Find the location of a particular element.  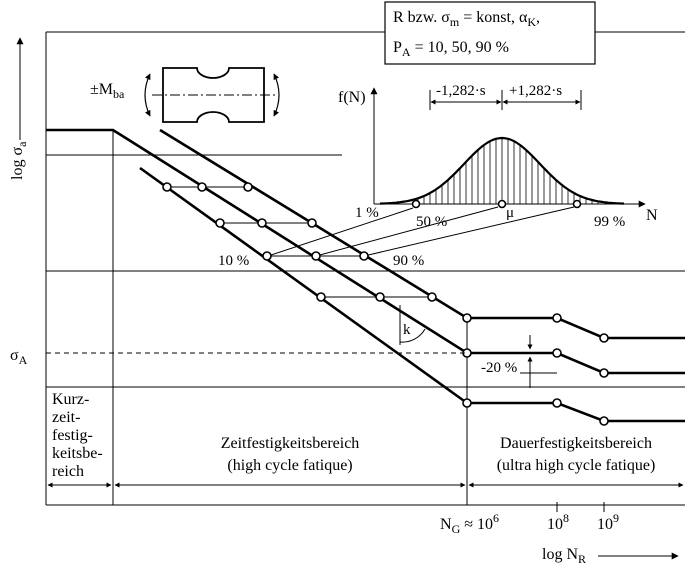

low-cycle-label-5: reich is located at coordinates (68, 471).